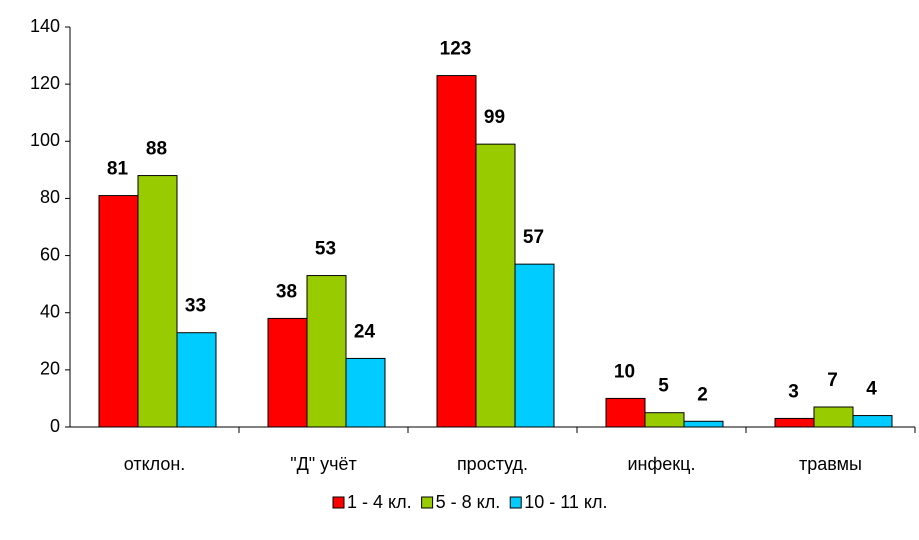 The width and height of the screenshot is (919, 540). What do you see at coordinates (492, 464) in the screenshot?
I see `x-tick-label: простуд.` at bounding box center [492, 464].